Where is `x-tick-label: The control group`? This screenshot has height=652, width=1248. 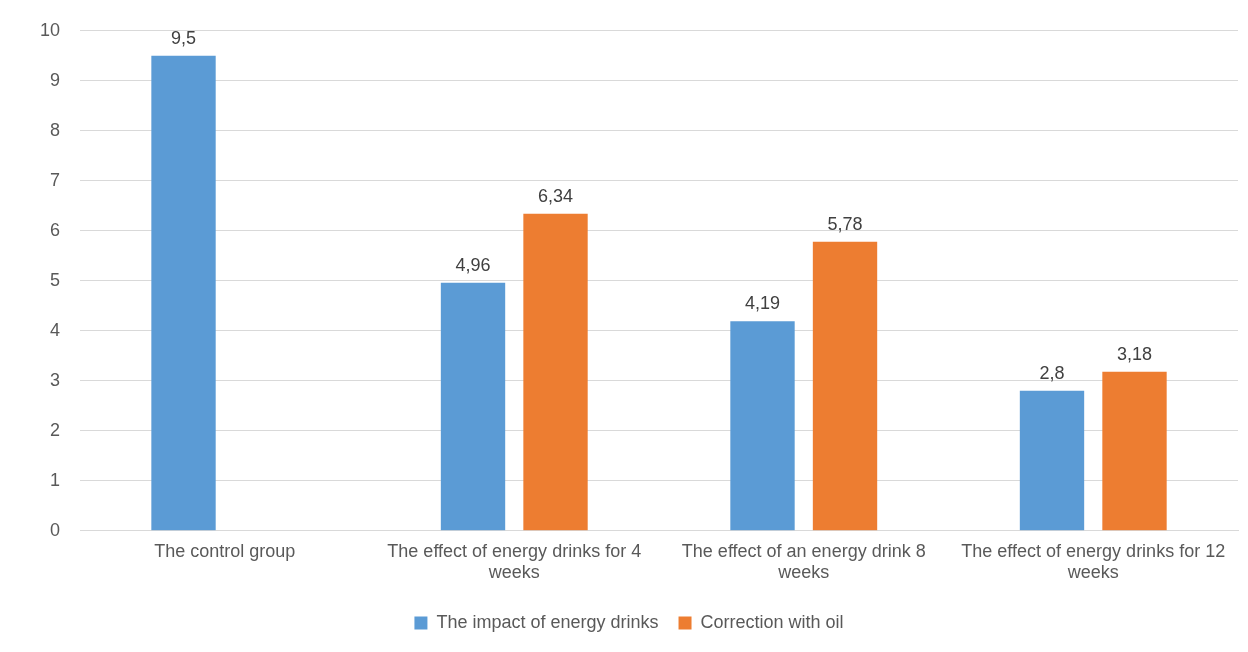 x-tick-label: The control group is located at coordinates (225, 550).